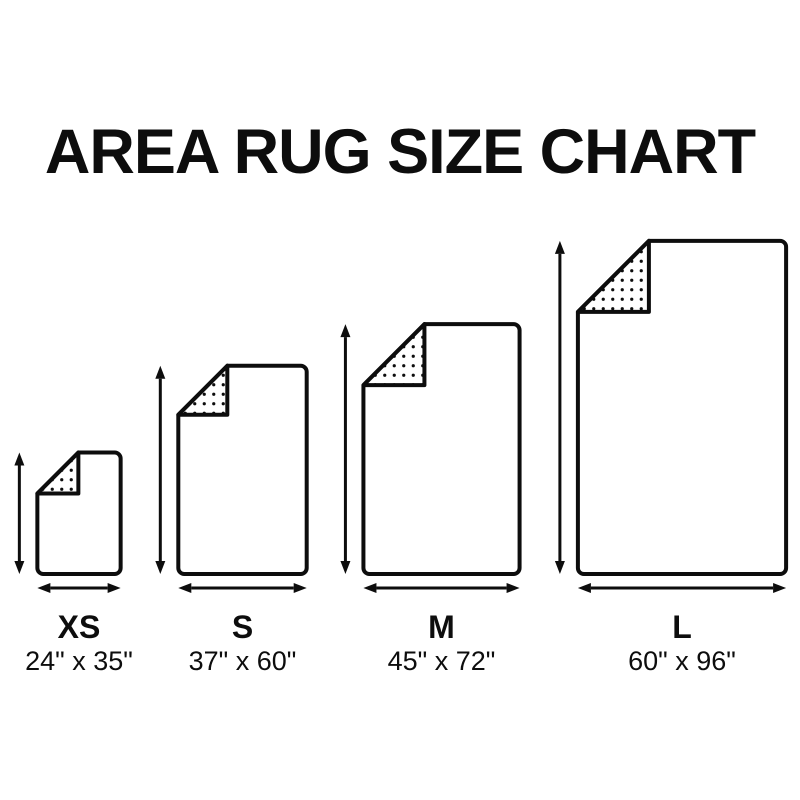 This screenshot has width=800, height=800. Describe the element at coordinates (682, 407) in the screenshot. I see `rug-l-body` at that location.